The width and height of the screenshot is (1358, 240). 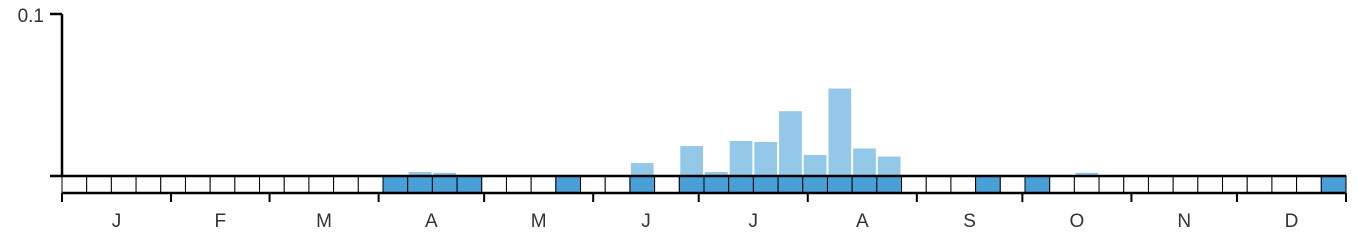 What do you see at coordinates (1076, 221) in the screenshot?
I see `month-label: O` at bounding box center [1076, 221].